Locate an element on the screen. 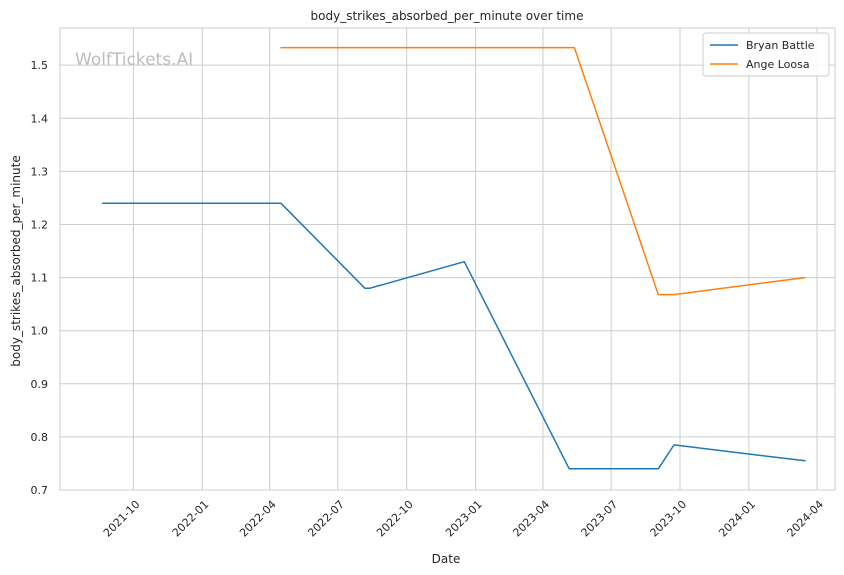 This screenshot has height=575, width=844. y-tick-label: 0.7 is located at coordinates (40, 490).